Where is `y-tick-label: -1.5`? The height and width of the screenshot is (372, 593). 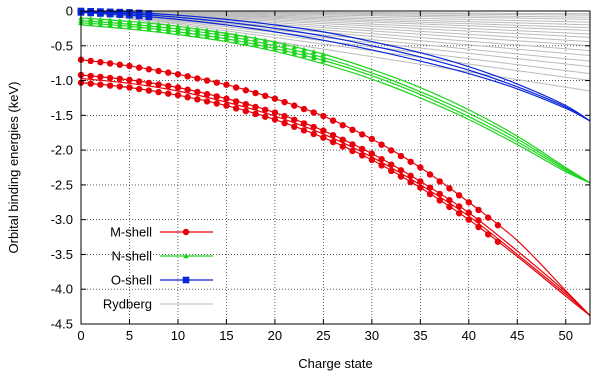 y-tick-label: -1.5 is located at coordinates (62, 115).